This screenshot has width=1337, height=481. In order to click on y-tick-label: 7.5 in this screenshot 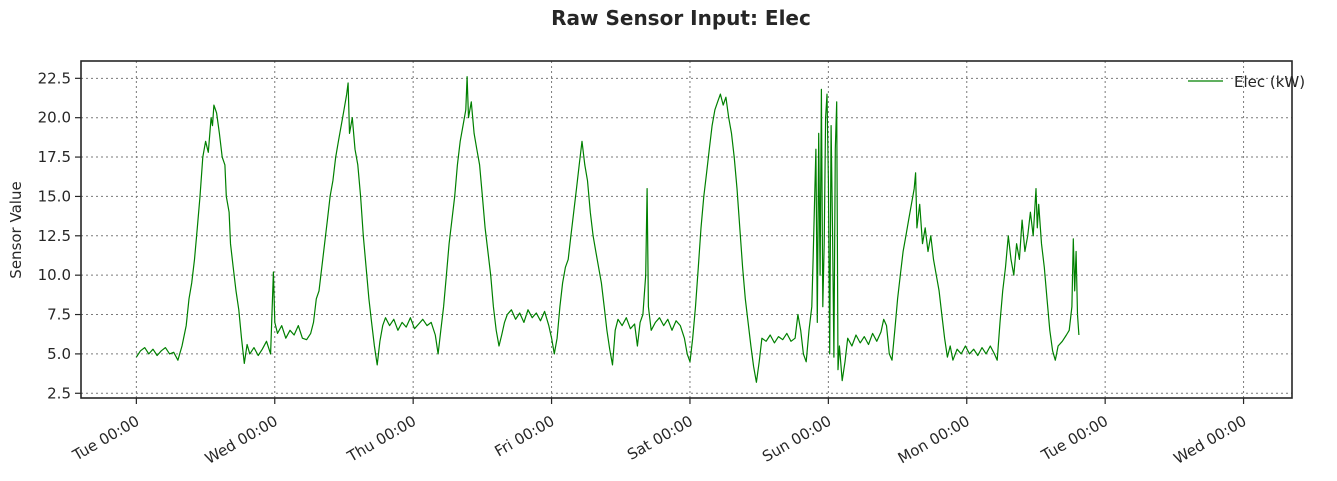, I will do `click(59, 315)`.